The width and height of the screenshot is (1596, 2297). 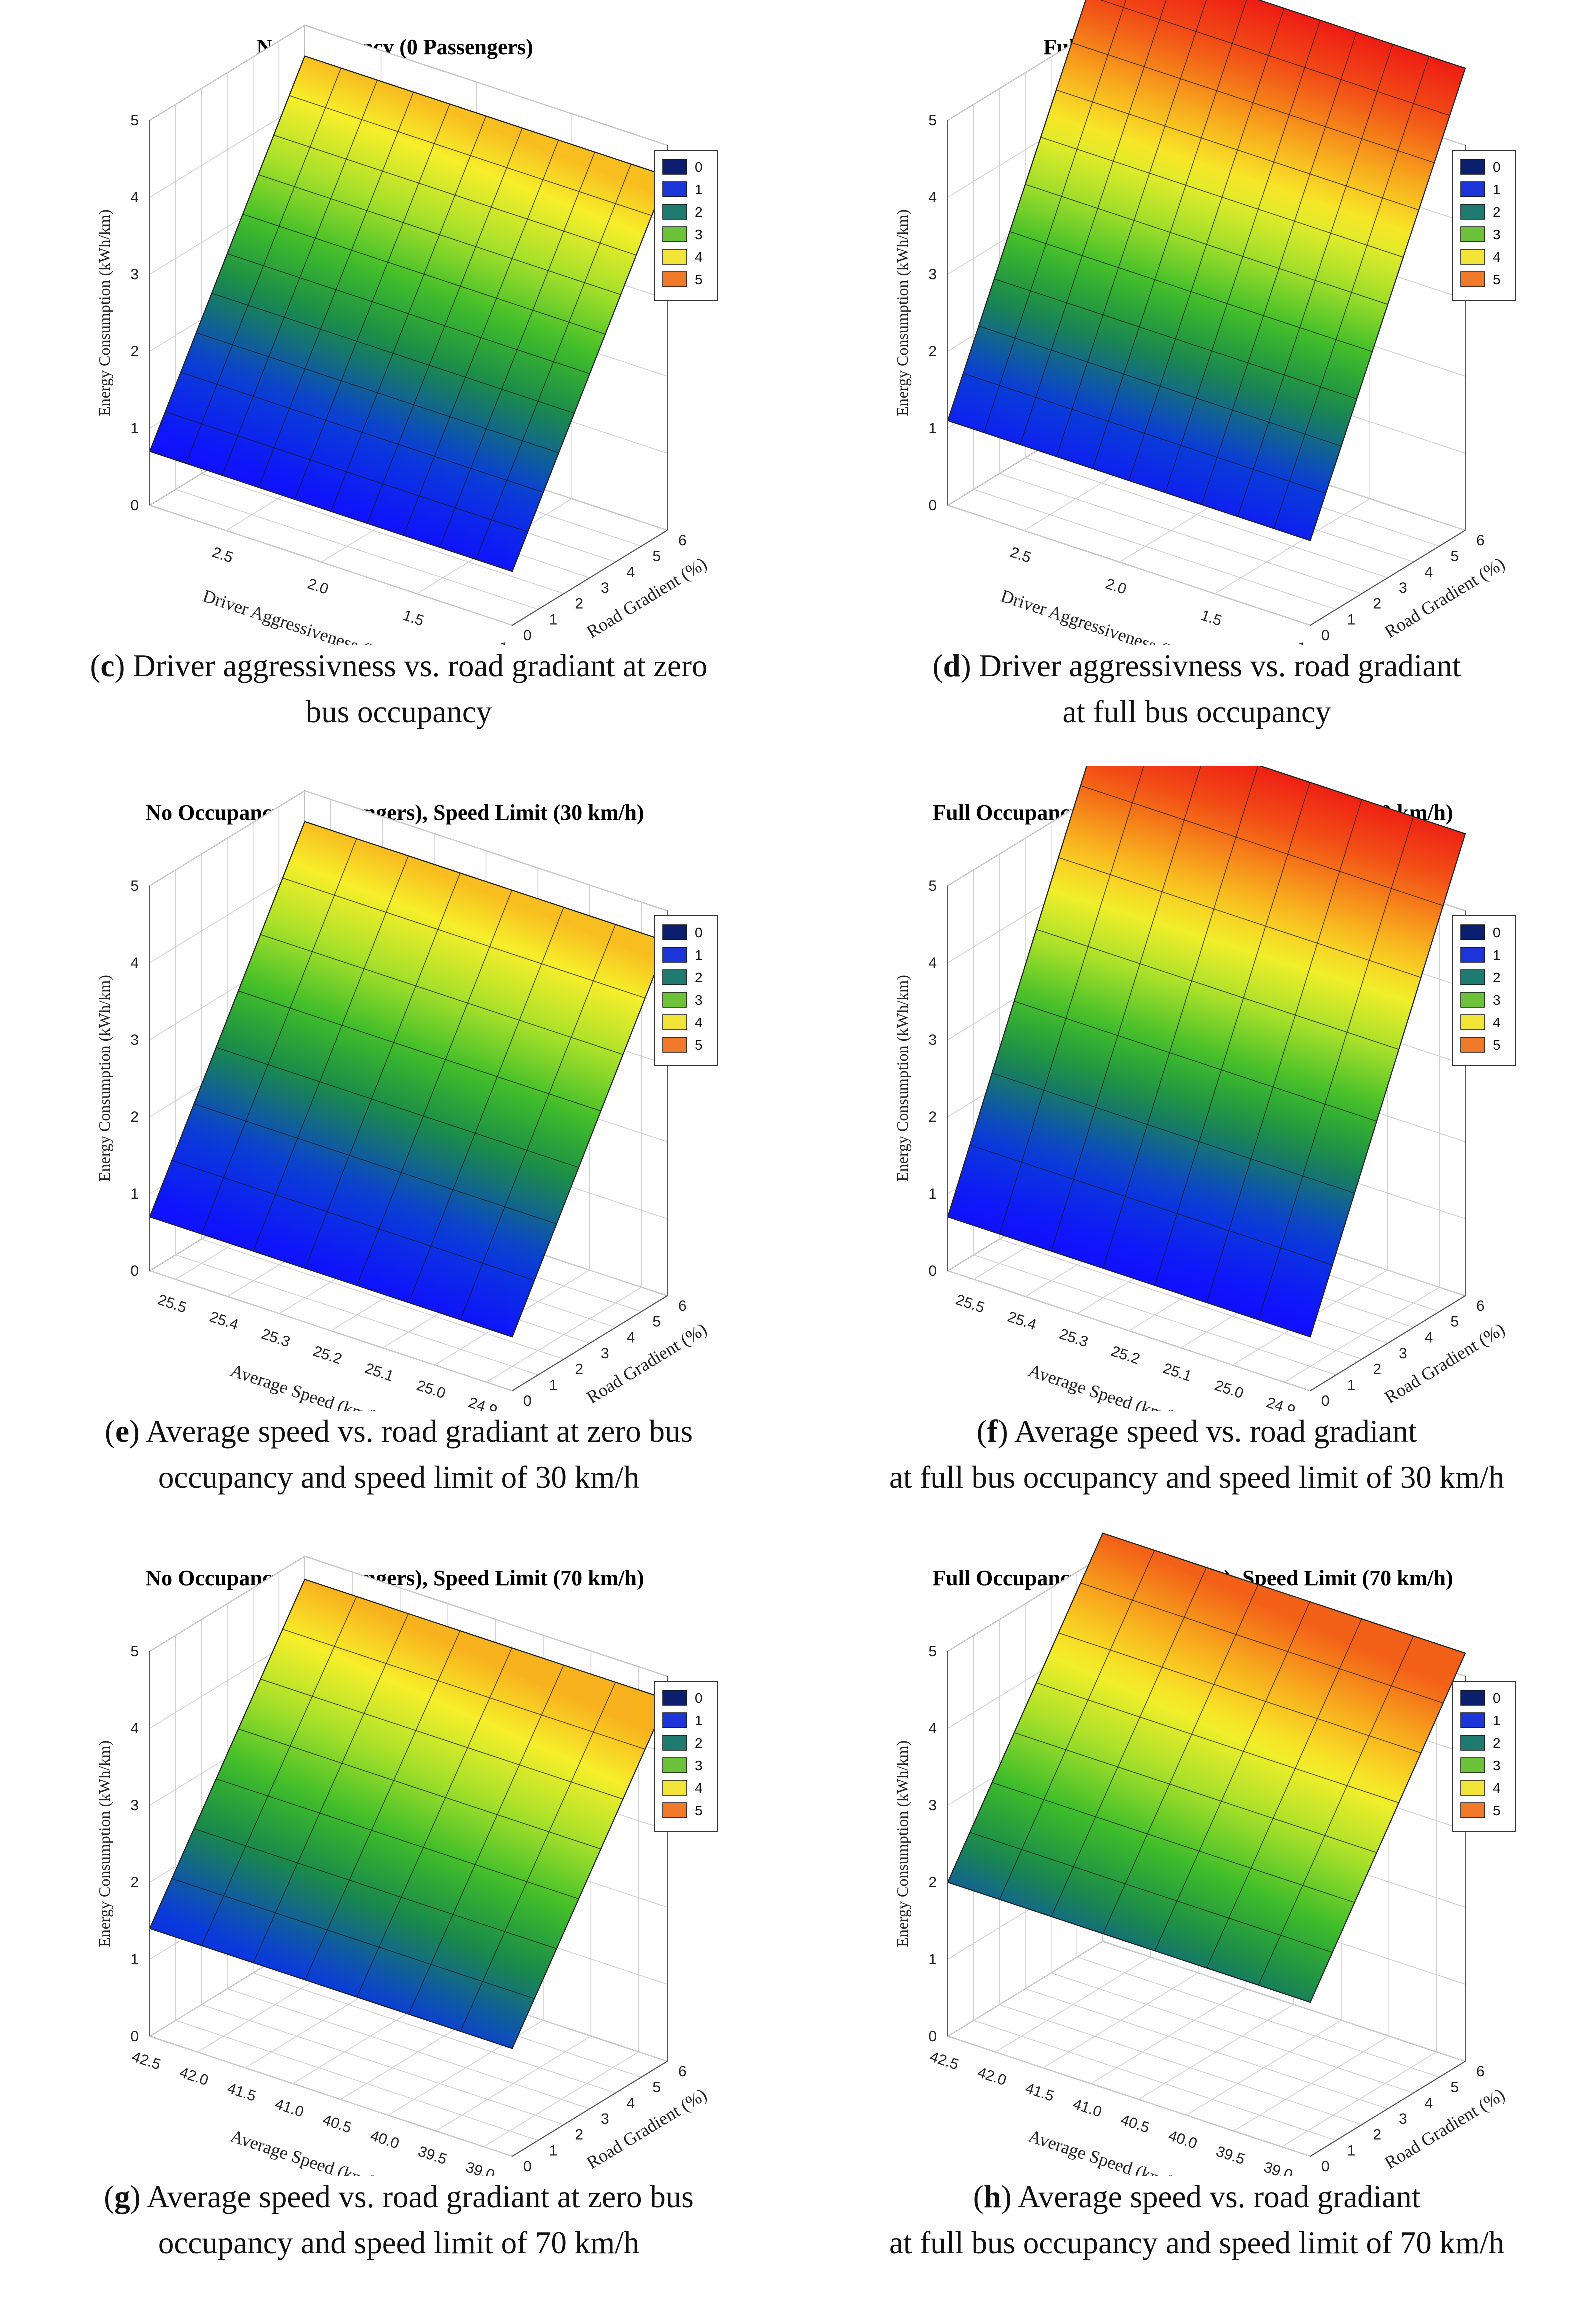 What do you see at coordinates (1106, 2151) in the screenshot?
I see `x-axis-label: Average Speed (km/h)` at bounding box center [1106, 2151].